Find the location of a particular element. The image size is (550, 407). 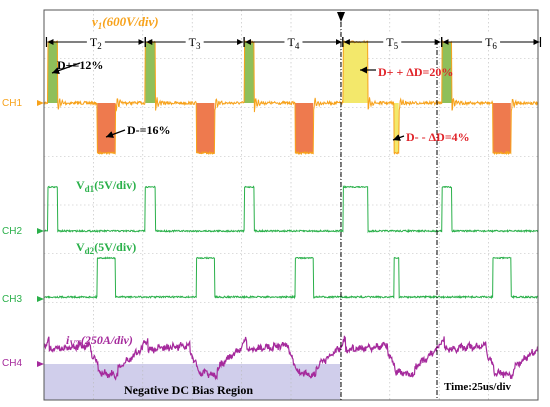

period-label: T3 is located at coordinates (195, 43).